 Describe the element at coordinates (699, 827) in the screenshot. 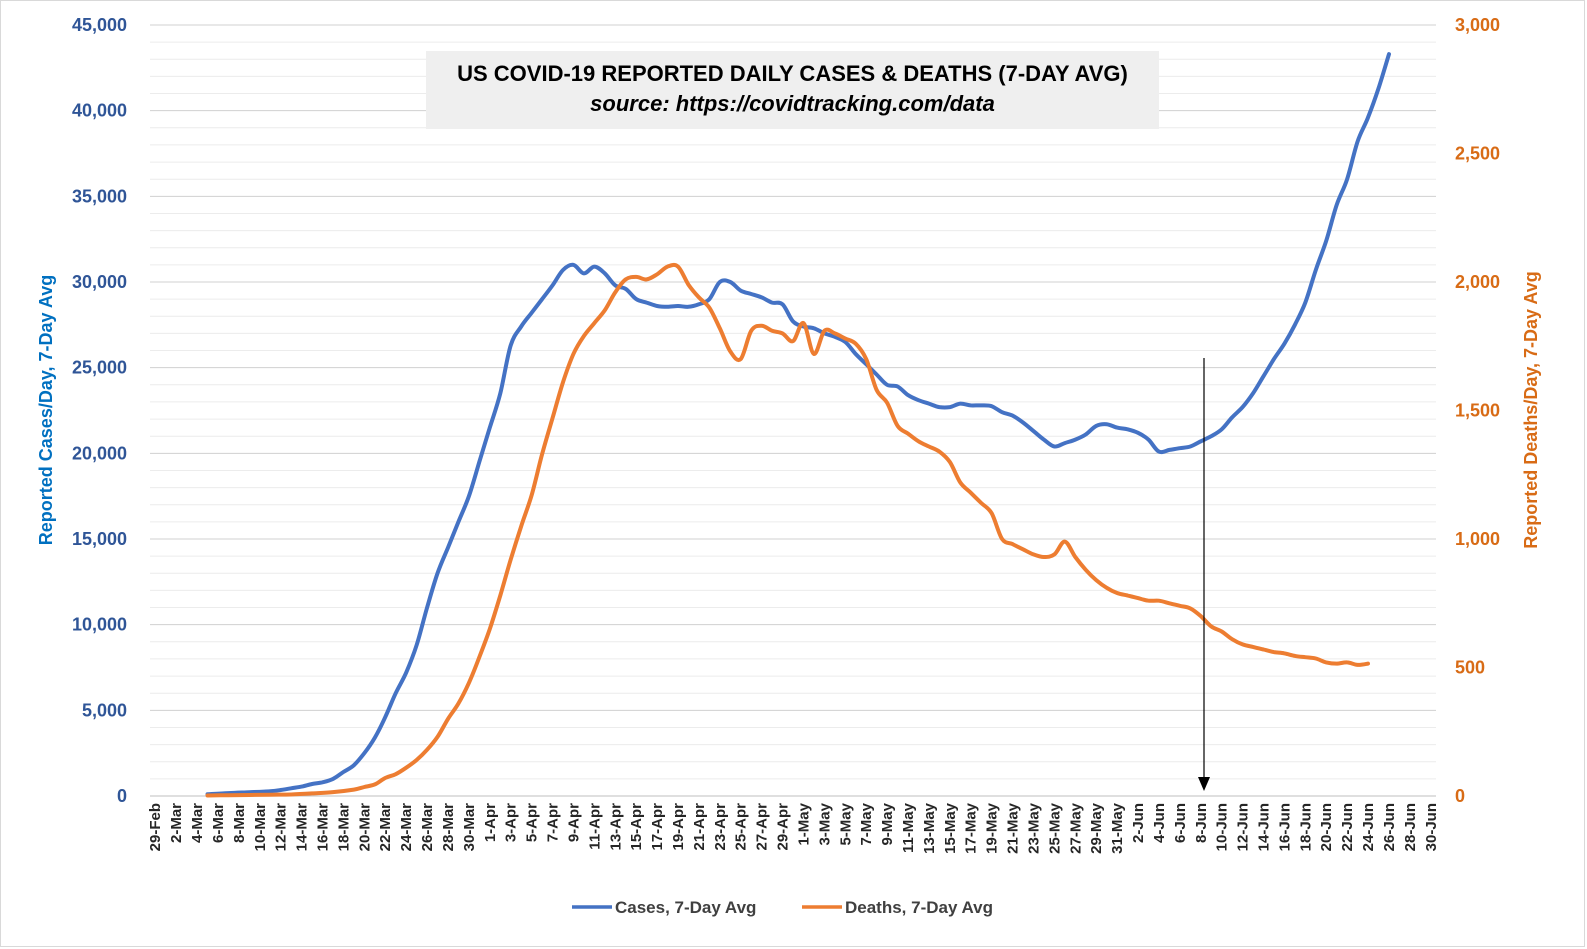

I see `x-tick-label: 21-Apr` at that location.